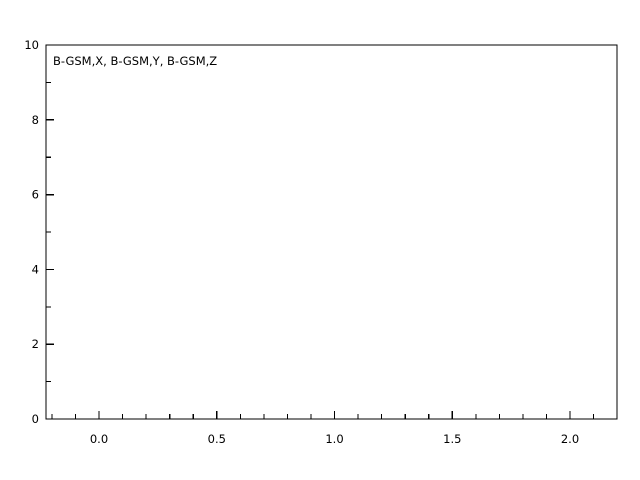 The height and width of the screenshot is (480, 640). What do you see at coordinates (135, 61) in the screenshot?
I see `series-annotation-label: B-GSM,X, B-GSM,Y, B-GSM,Z` at bounding box center [135, 61].